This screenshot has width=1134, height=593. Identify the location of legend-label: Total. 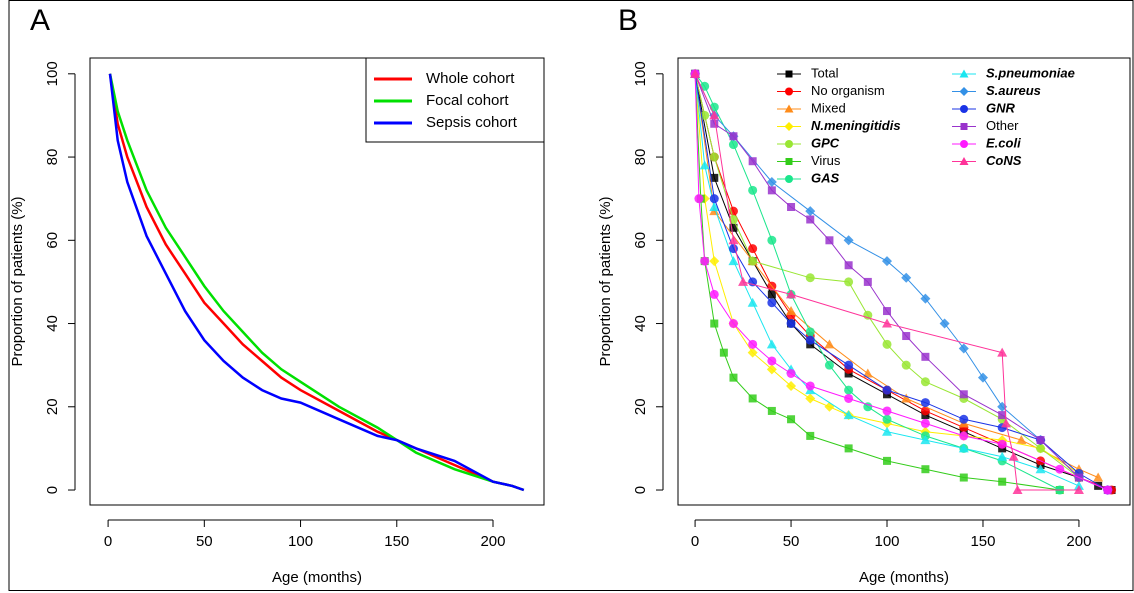
(825, 72).